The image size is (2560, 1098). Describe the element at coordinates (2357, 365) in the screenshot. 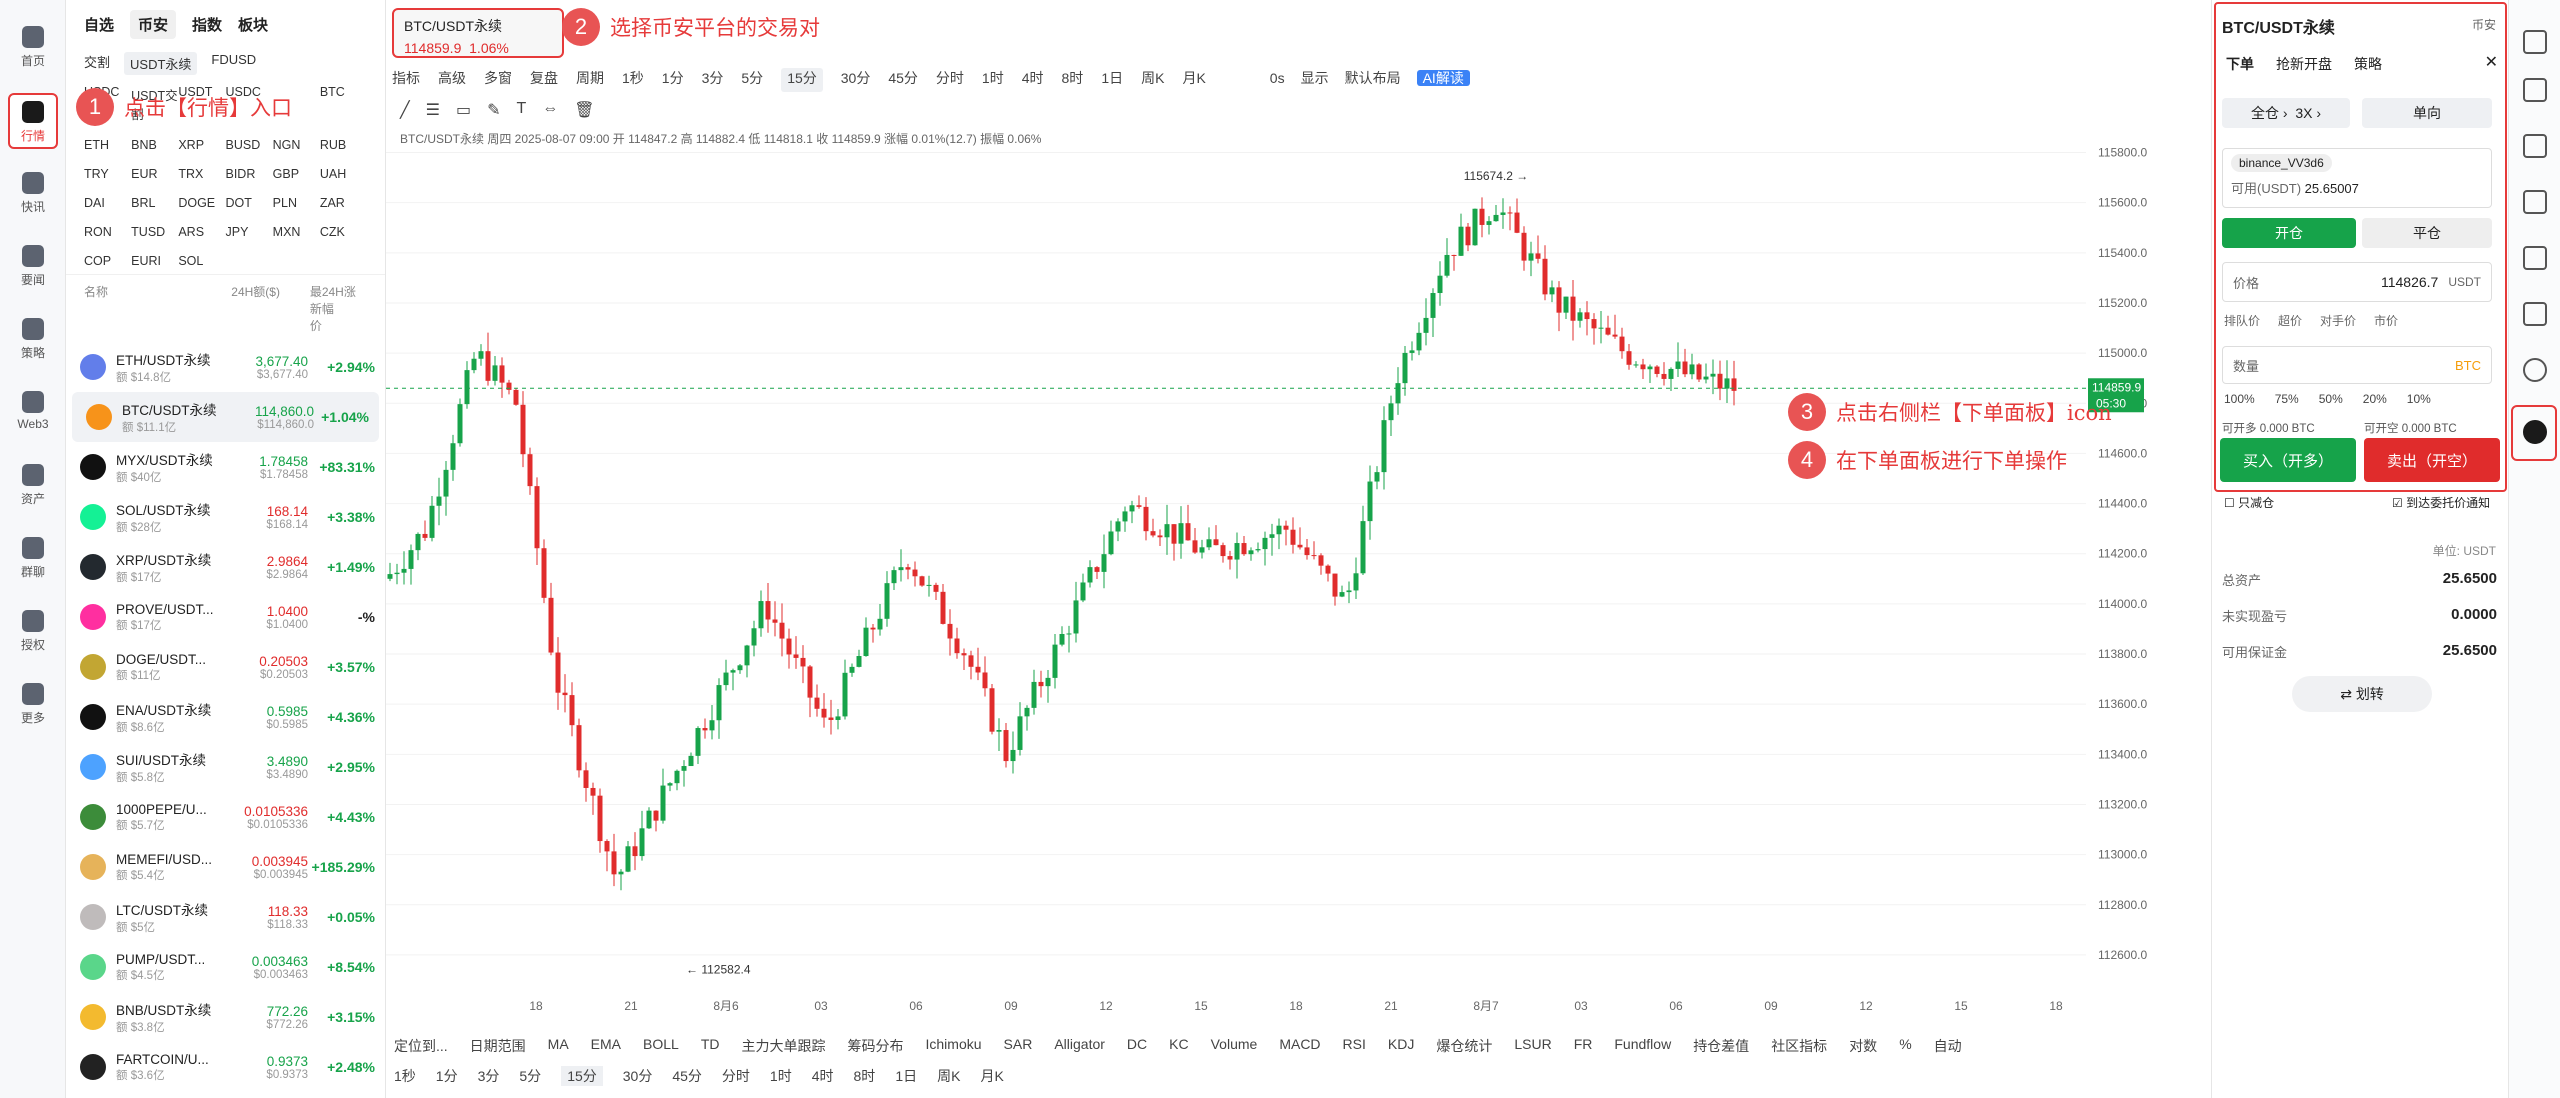

I see `quantity-input: 数量 BTC` at that location.